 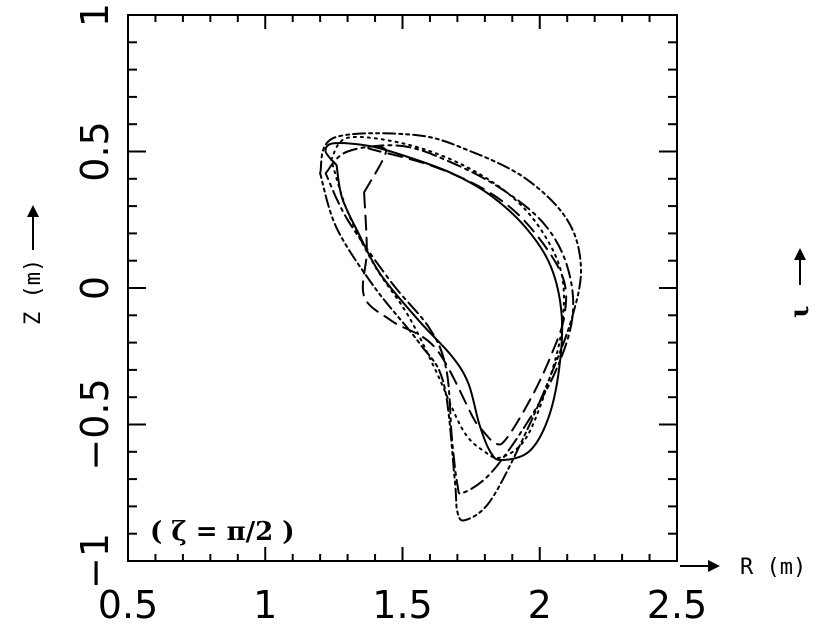 I want to click on y-tick-label: −0.5, so click(x=95, y=424).